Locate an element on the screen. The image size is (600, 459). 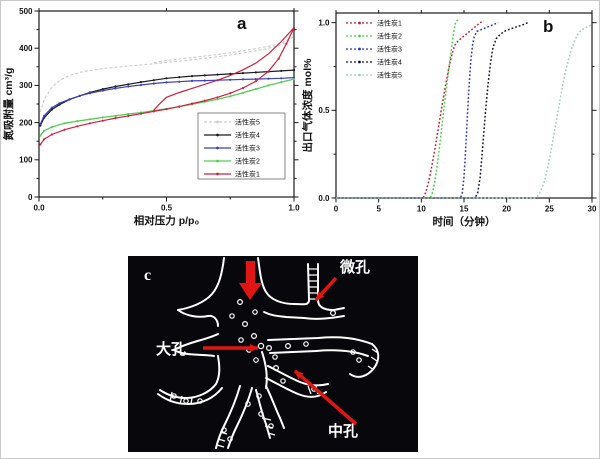
svg-text: 20 is located at coordinates (506, 209).